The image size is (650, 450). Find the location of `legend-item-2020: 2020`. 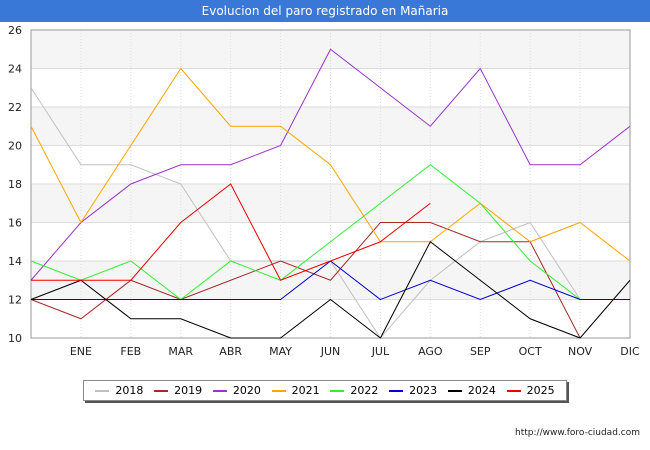

legend-item-2020: 2020 is located at coordinates (236, 390).